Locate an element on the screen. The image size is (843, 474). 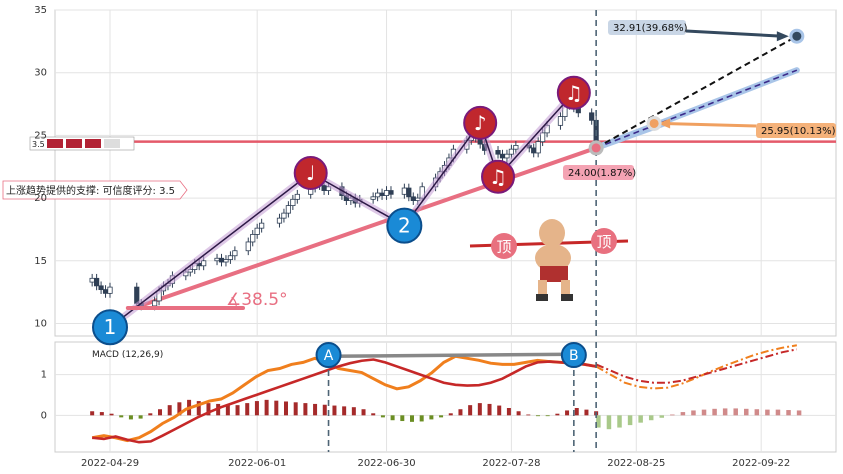
projection-line-high is located at coordinates (696, 92).